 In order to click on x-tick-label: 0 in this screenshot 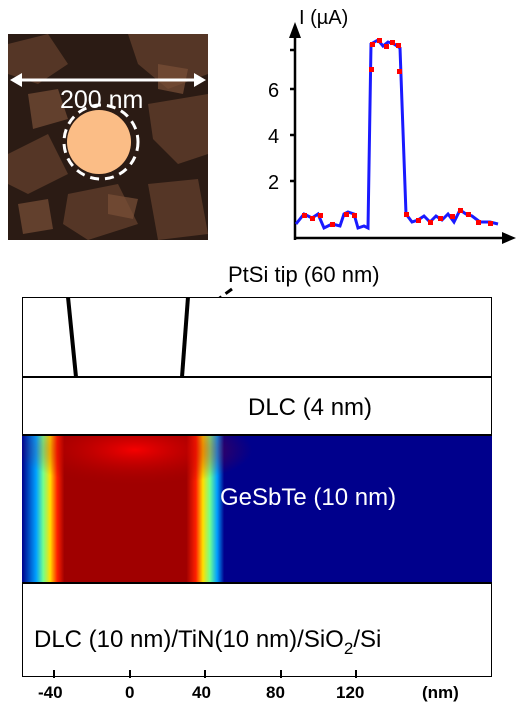, I will do `click(129, 692)`.